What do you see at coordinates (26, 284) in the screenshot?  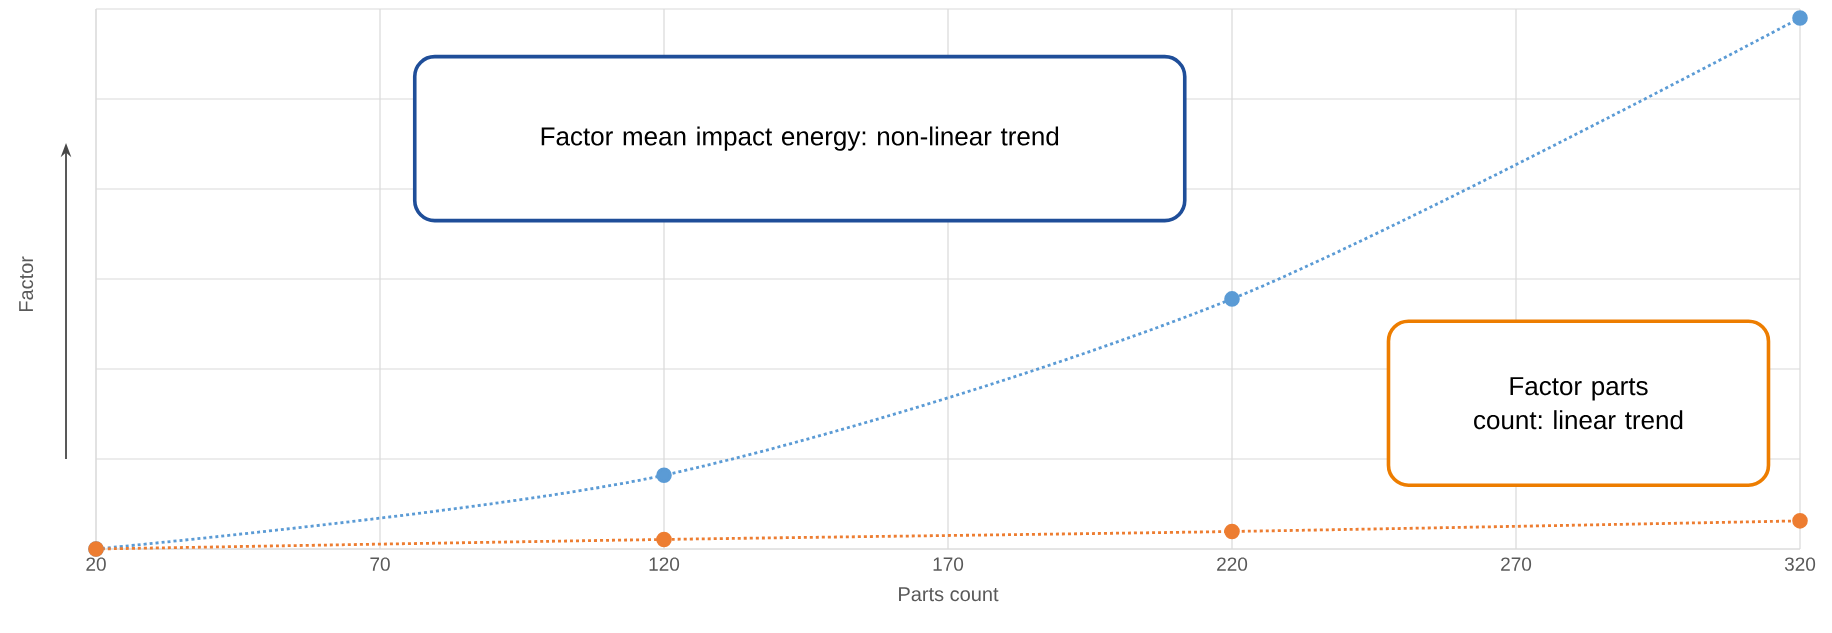 I see `y-axis-title: Factor` at bounding box center [26, 284].